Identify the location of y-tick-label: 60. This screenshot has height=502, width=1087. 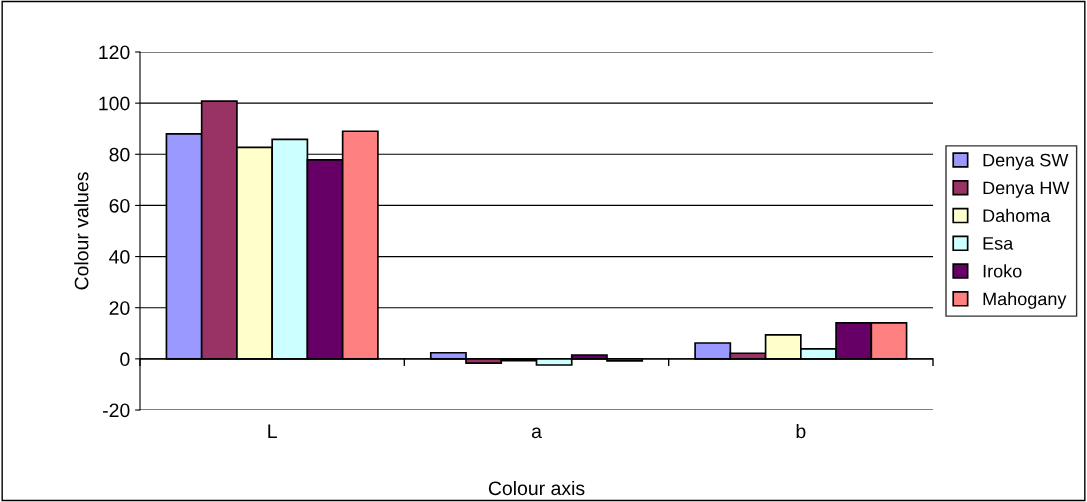
(119, 205).